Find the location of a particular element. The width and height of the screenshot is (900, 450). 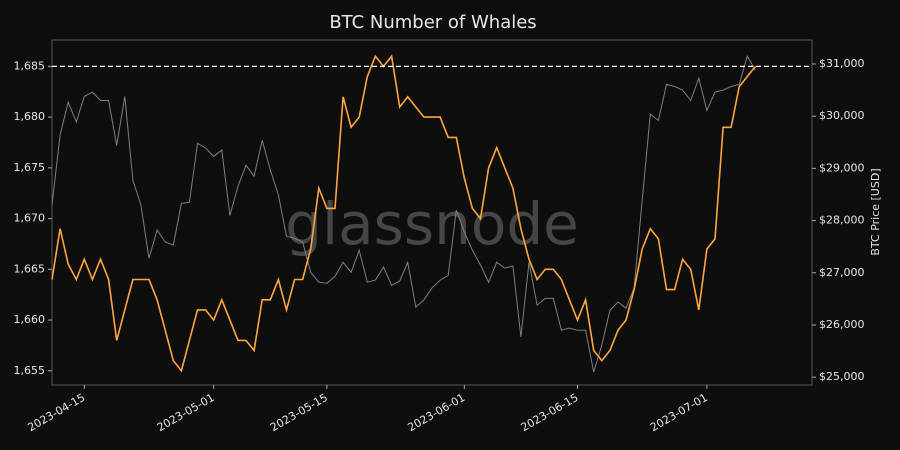

watermark: glassnode is located at coordinates (432, 224).